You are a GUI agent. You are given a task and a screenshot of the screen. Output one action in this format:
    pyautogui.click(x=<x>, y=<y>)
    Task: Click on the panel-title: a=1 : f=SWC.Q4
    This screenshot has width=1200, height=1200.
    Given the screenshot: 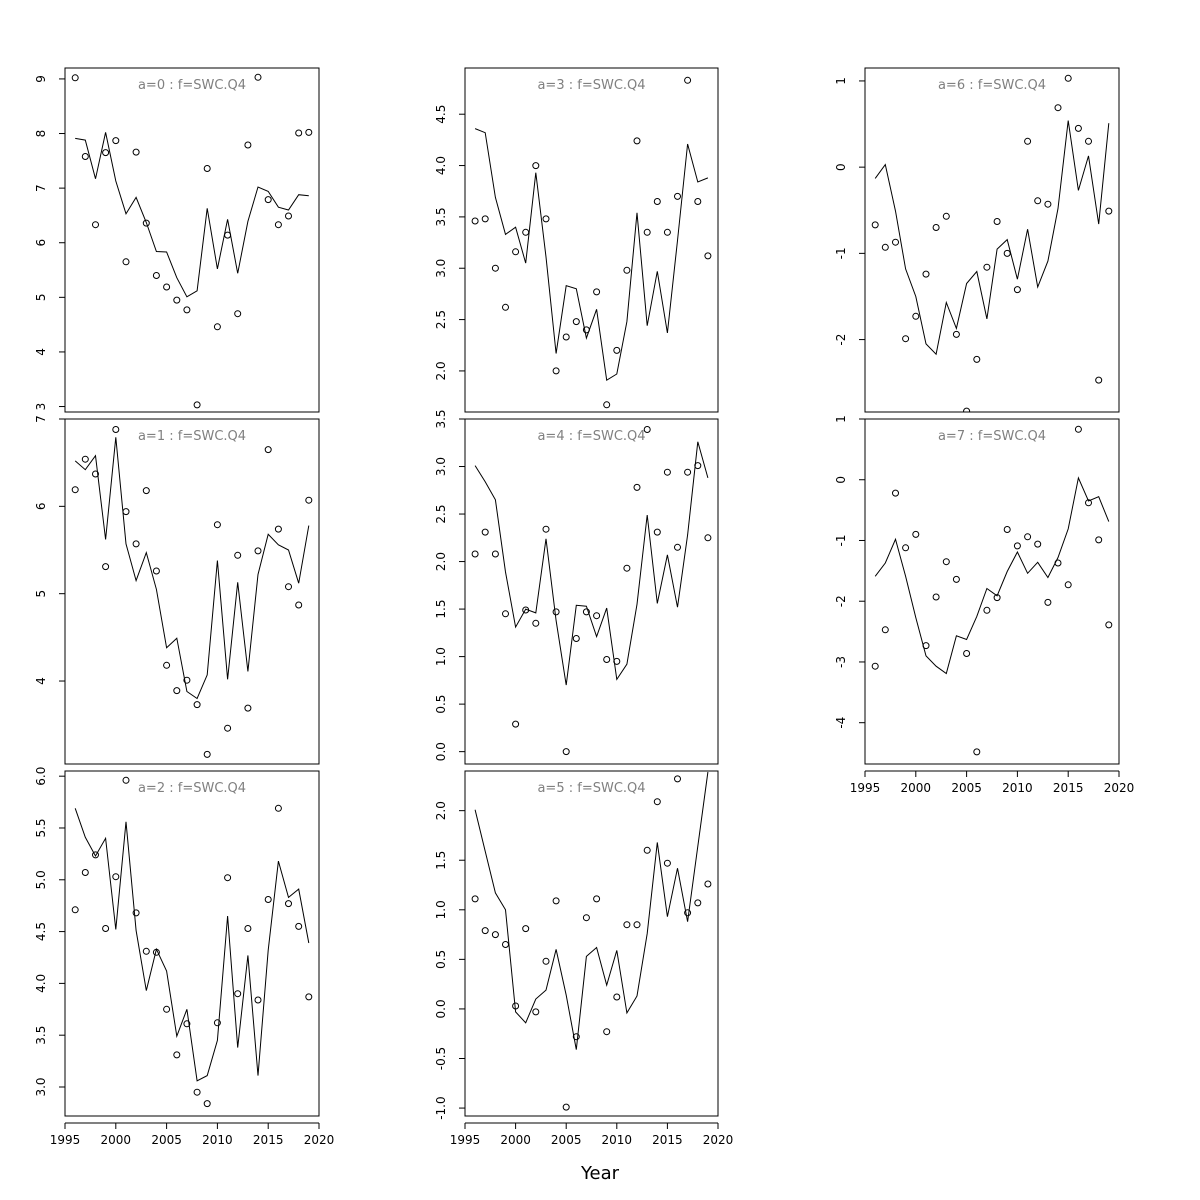 What is the action you would take?
    pyautogui.click(x=192, y=436)
    